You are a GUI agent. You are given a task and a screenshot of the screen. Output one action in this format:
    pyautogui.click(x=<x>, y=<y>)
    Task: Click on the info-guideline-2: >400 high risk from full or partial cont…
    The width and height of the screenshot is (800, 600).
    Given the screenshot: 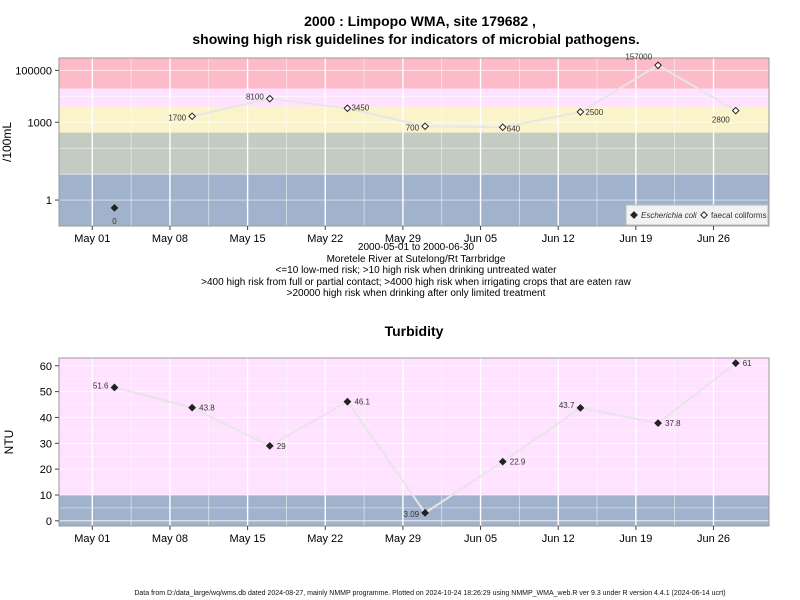 What is the action you would take?
    pyautogui.click(x=416, y=282)
    